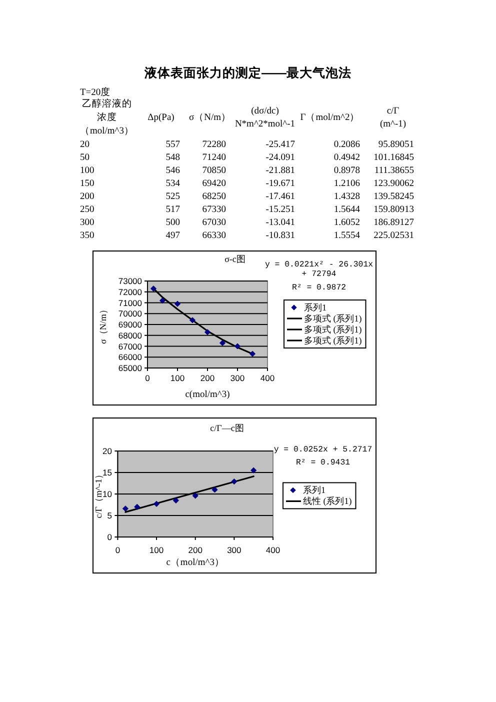 The width and height of the screenshot is (496, 702). What do you see at coordinates (87, 197) in the screenshot?
I see `text: 200` at bounding box center [87, 197].